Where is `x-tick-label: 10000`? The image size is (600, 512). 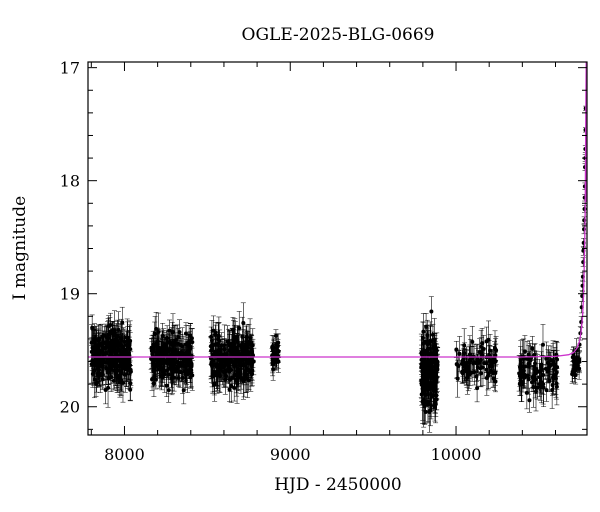 x-tick-label: 10000 is located at coordinates (456, 454).